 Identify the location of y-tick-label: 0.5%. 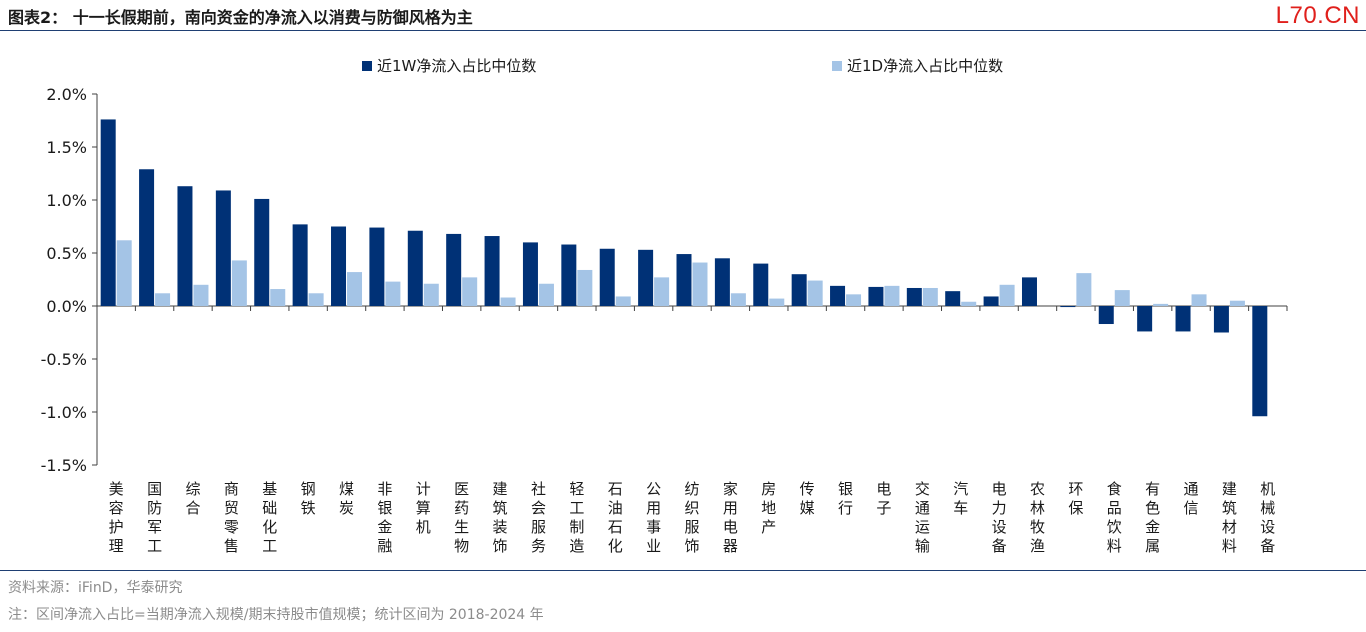
(66, 253).